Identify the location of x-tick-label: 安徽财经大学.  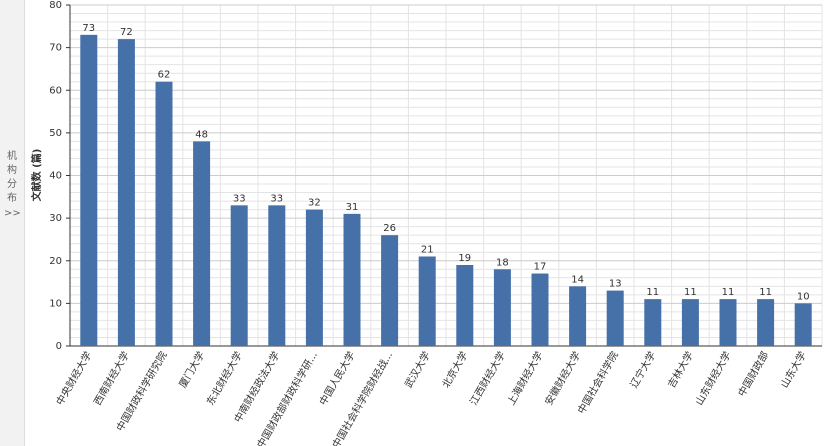
(562, 378).